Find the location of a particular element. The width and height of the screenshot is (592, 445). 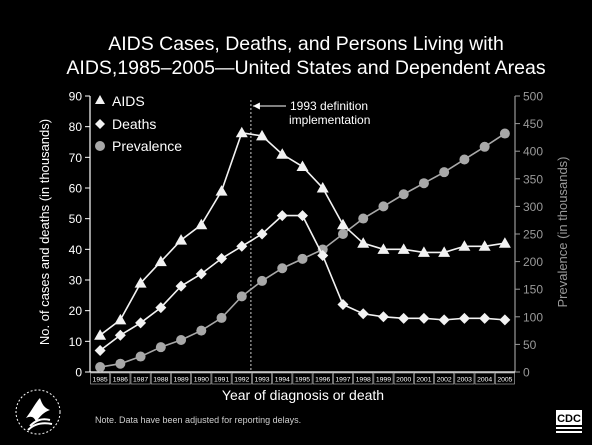

y-left-tick-label: 40 is located at coordinates (76, 250).